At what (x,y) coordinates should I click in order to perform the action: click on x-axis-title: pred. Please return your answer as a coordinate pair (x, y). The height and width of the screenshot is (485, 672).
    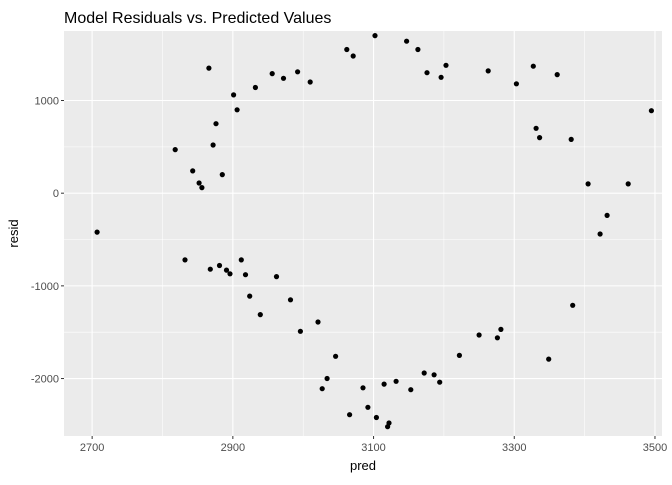
    Looking at the image, I should click on (363, 465).